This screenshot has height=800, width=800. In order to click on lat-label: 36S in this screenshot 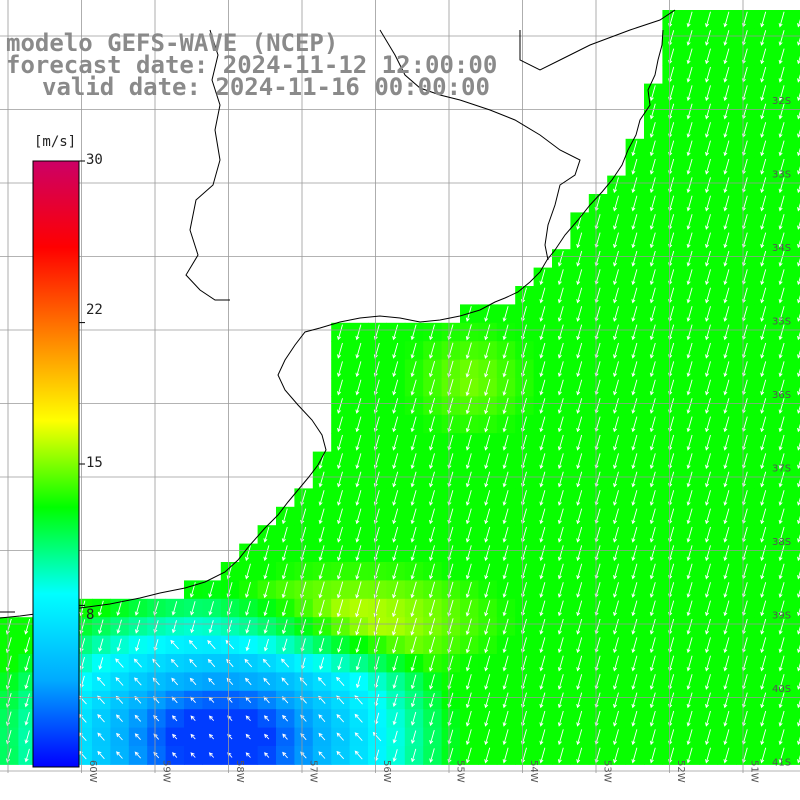, I will do `click(781, 395)`.